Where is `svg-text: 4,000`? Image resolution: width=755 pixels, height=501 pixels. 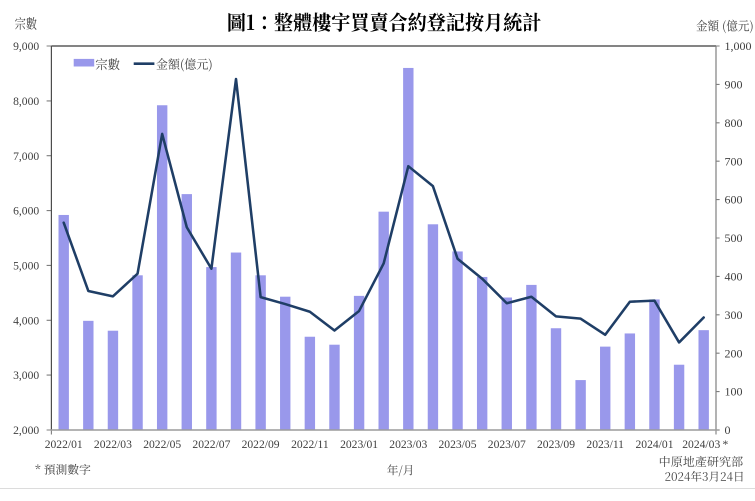 svg-text: 4,000 is located at coordinates (26, 320).